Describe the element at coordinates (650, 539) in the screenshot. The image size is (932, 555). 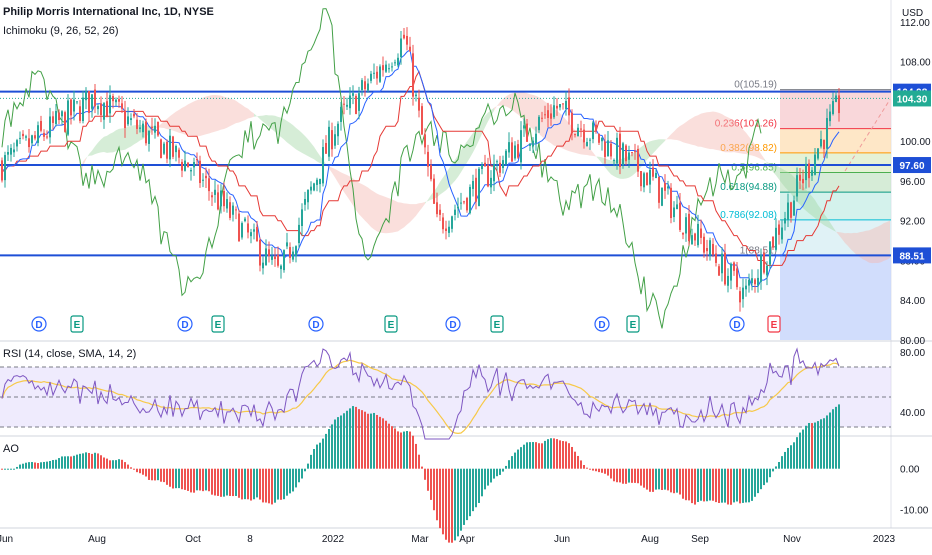
I see `time-tick-label: Aug` at that location.